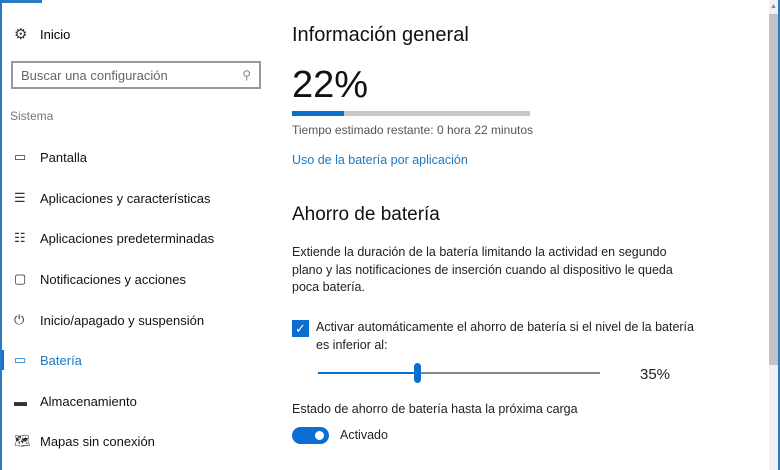 Image resolution: width=780 pixels, height=470 pixels. I want to click on sidebar-item-label: Batería, so click(61, 360).